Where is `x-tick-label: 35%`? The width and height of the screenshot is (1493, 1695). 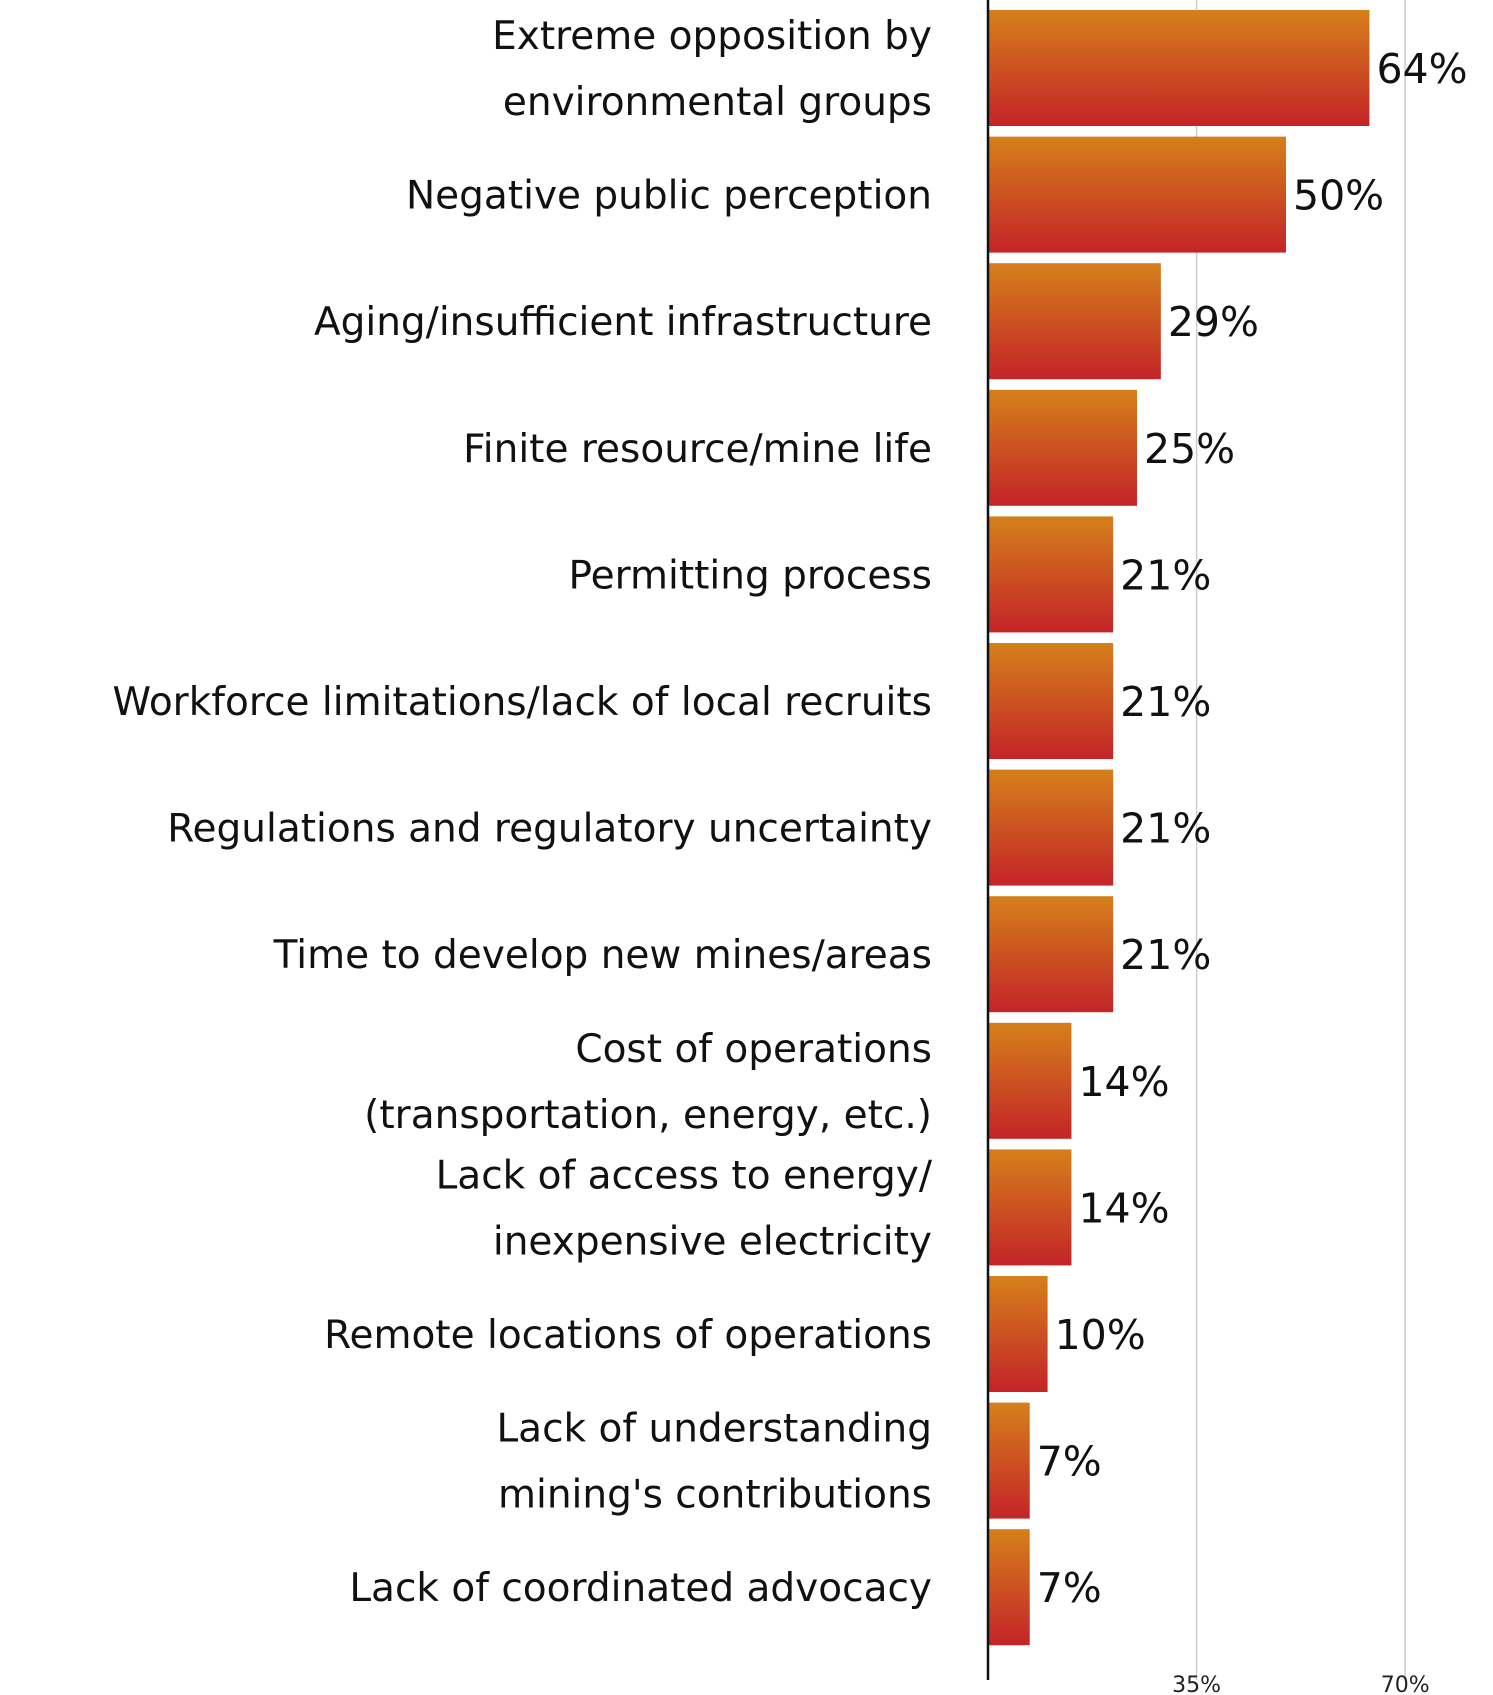
x-tick-label: 35% is located at coordinates (1196, 1684).